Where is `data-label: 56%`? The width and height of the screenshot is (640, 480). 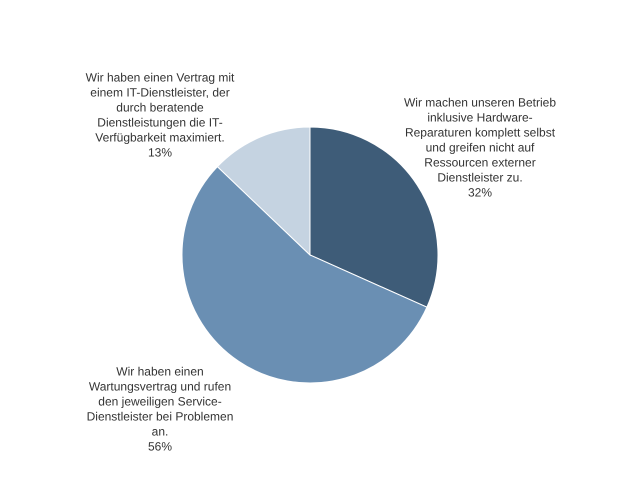 data-label: 56% is located at coordinates (160, 446).